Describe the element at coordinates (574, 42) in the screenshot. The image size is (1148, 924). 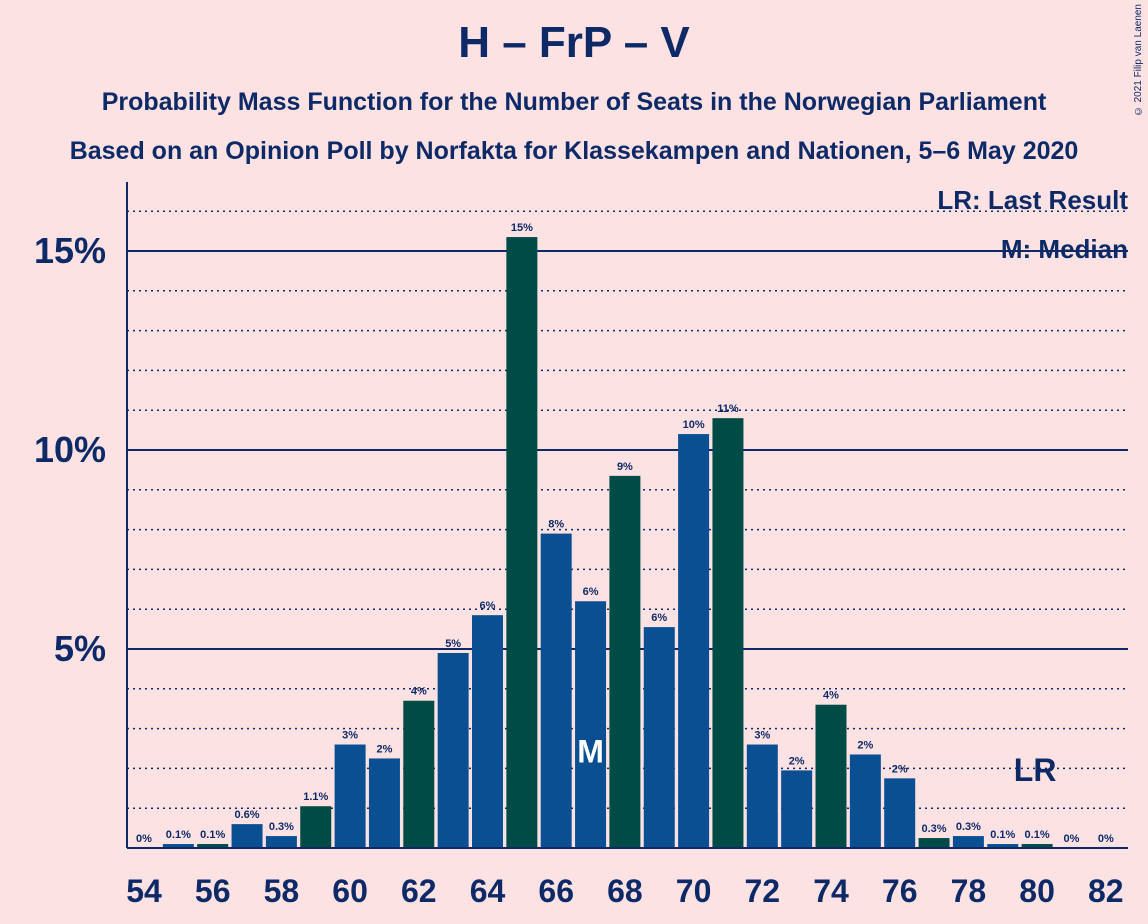
I see `chart-title: H – FrP – V` at that location.